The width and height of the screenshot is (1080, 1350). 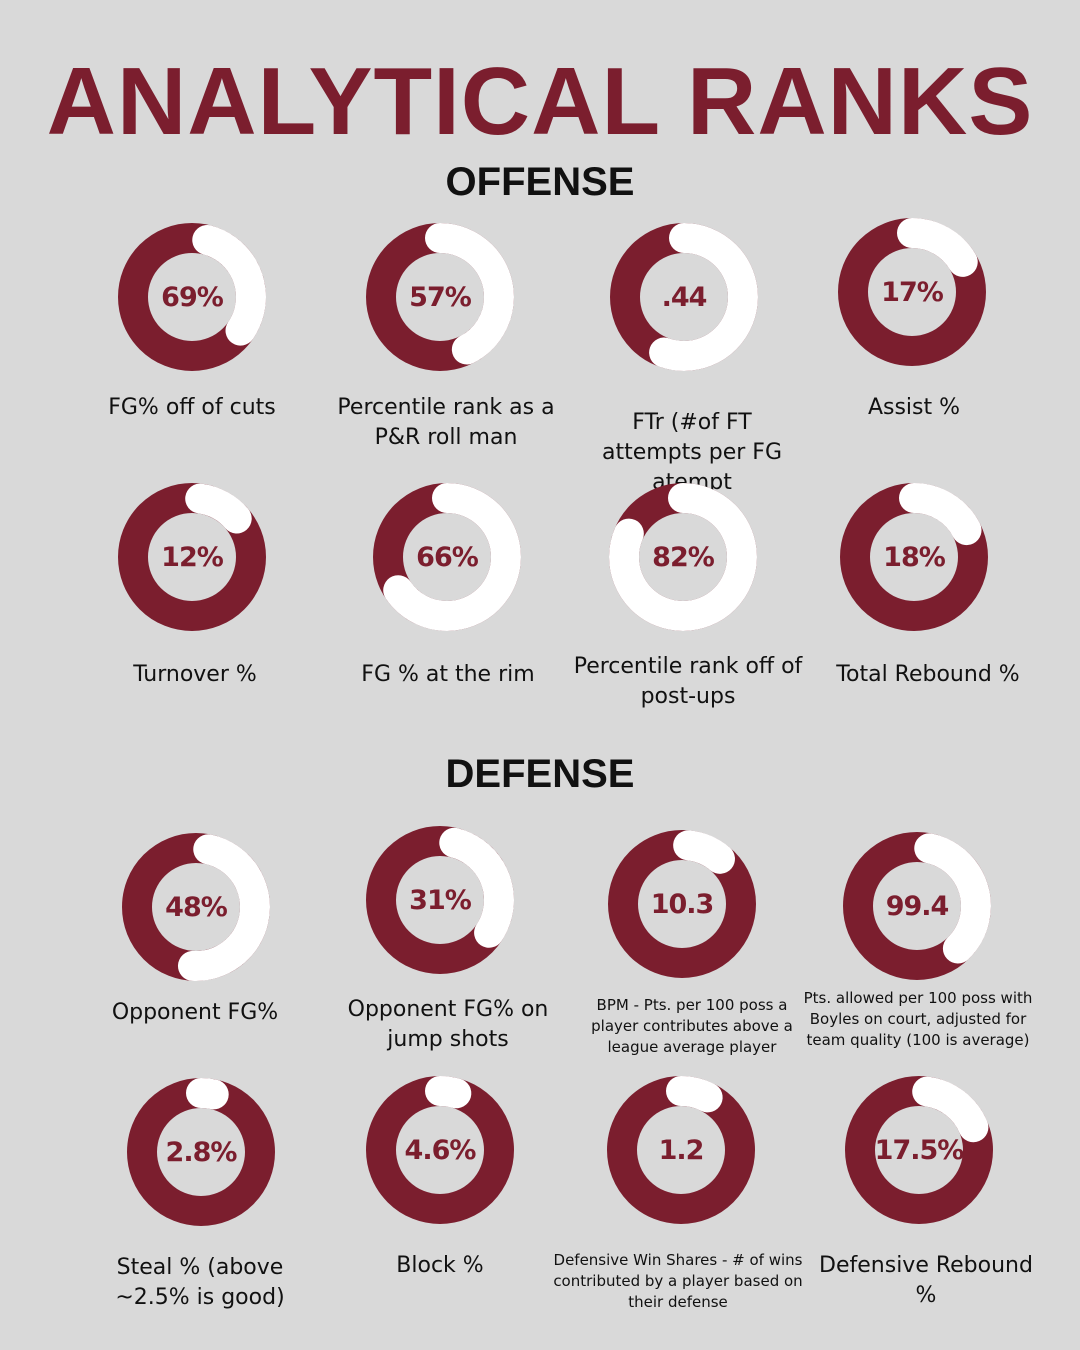 I want to click on donut-chart: 66%, so click(x=447, y=557).